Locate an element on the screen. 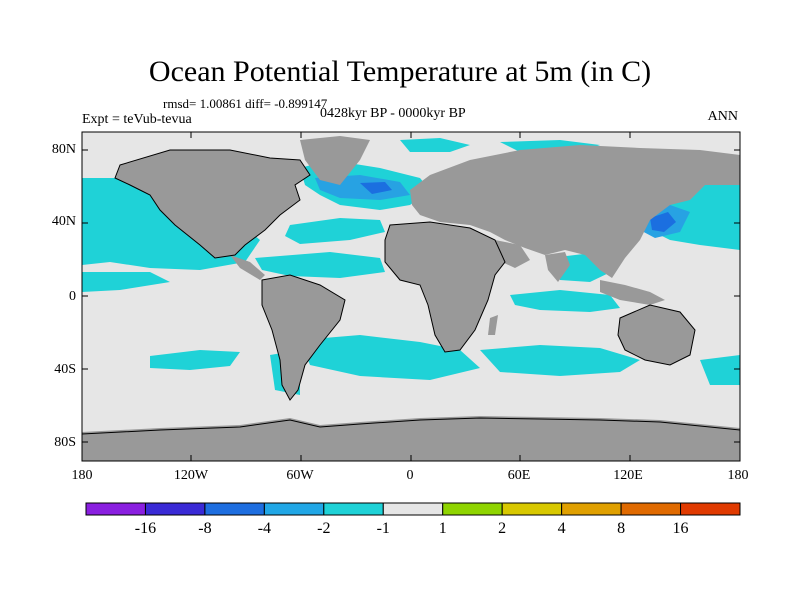 This screenshot has height=600, width=800. lon-tick-60e: 60E is located at coordinates (519, 475).